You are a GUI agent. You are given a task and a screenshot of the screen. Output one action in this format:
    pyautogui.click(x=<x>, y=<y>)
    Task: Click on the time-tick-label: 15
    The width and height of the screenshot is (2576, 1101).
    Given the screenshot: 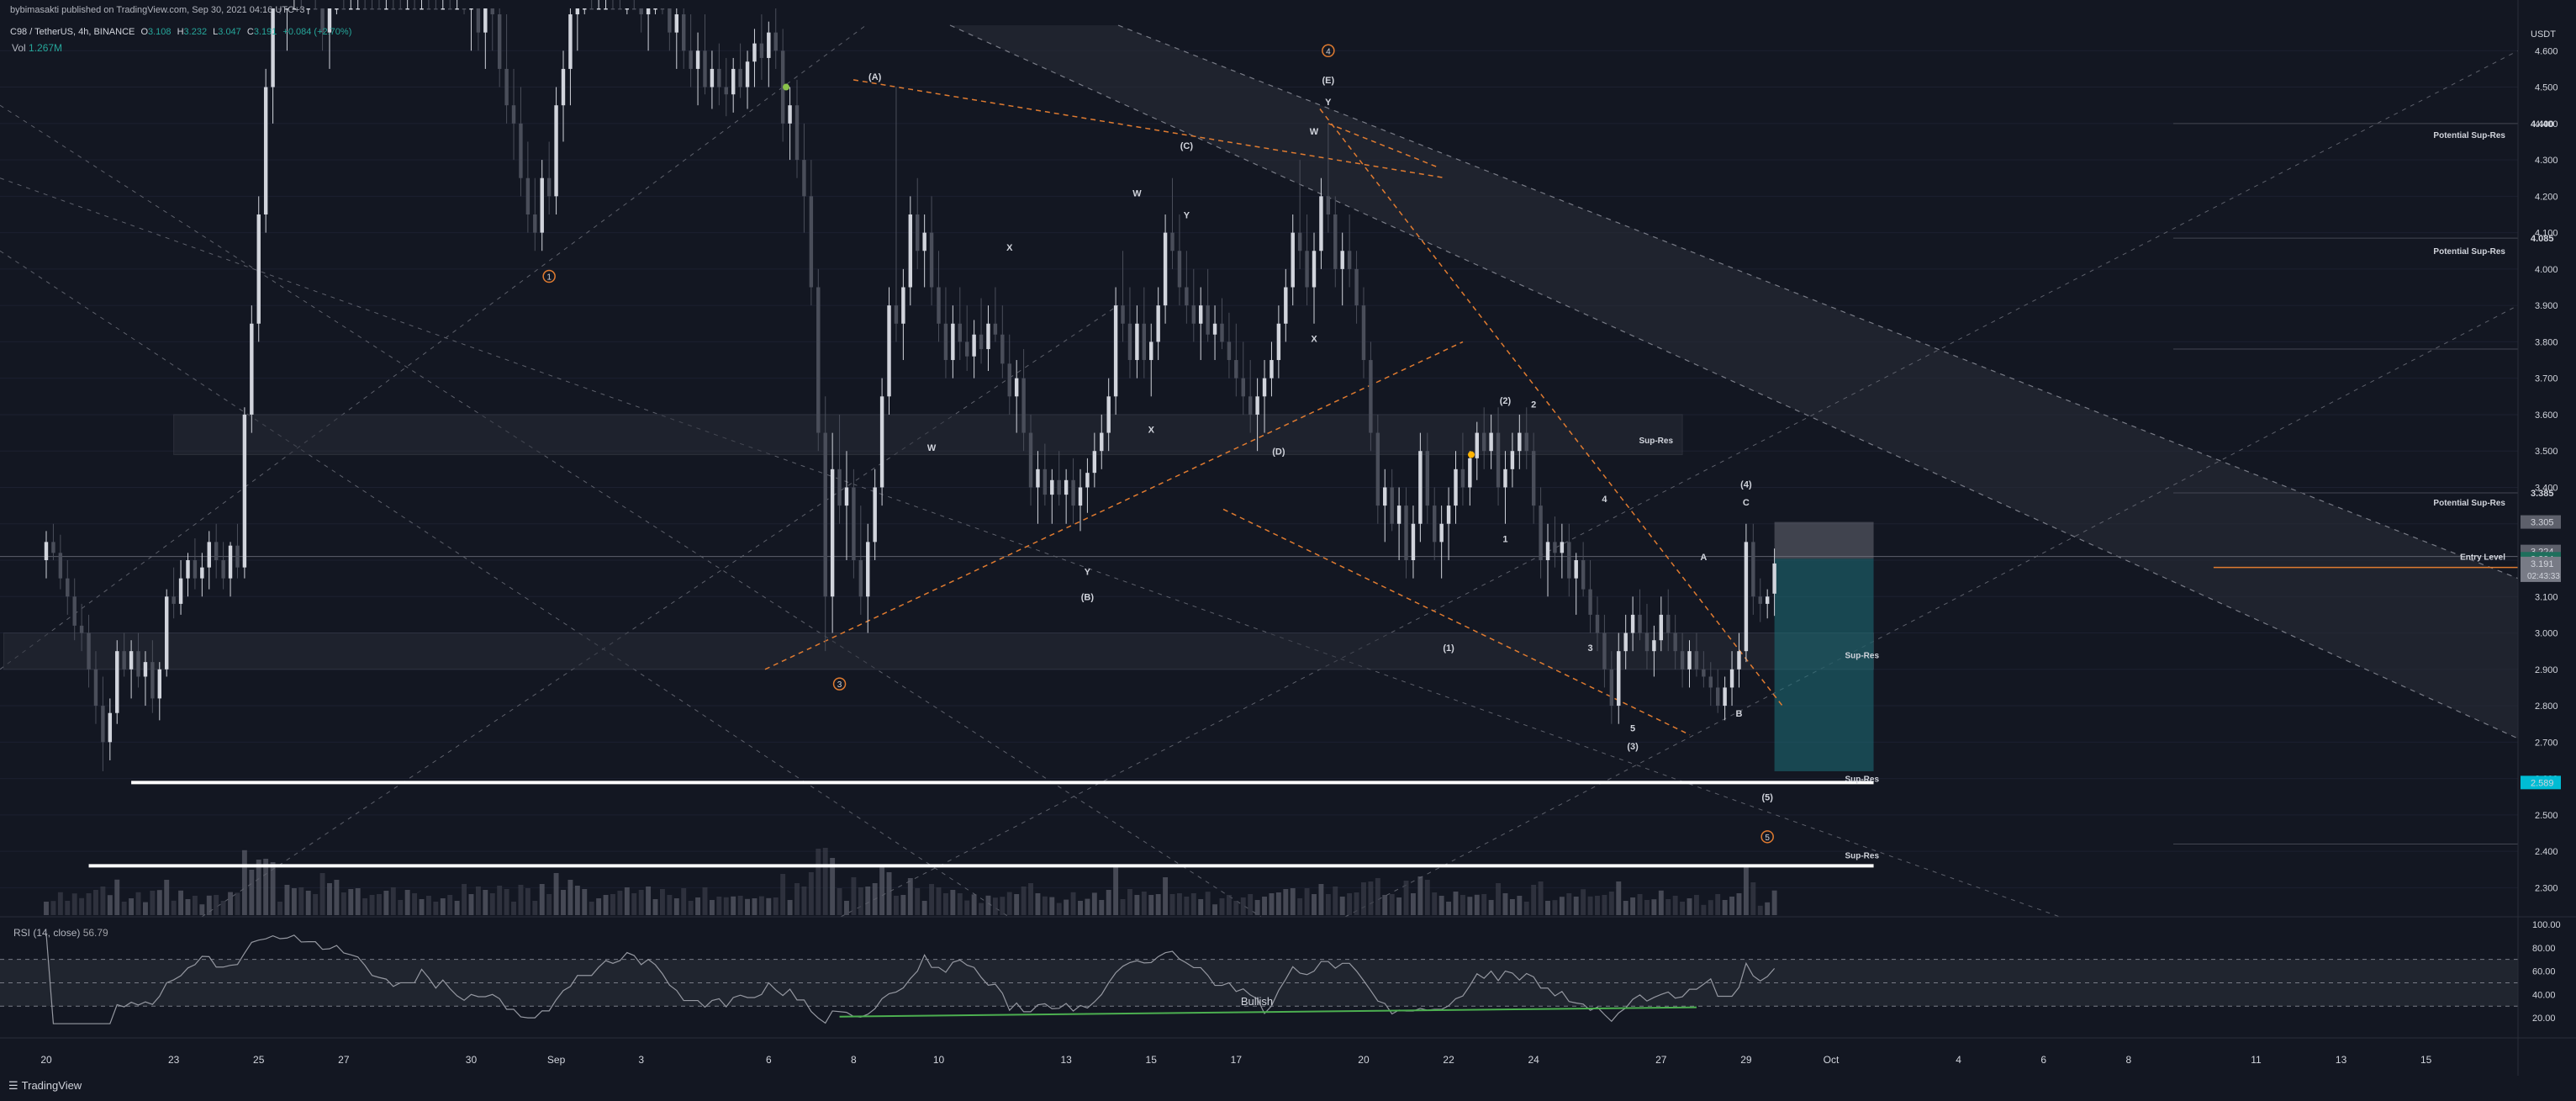 What is the action you would take?
    pyautogui.click(x=1152, y=1060)
    